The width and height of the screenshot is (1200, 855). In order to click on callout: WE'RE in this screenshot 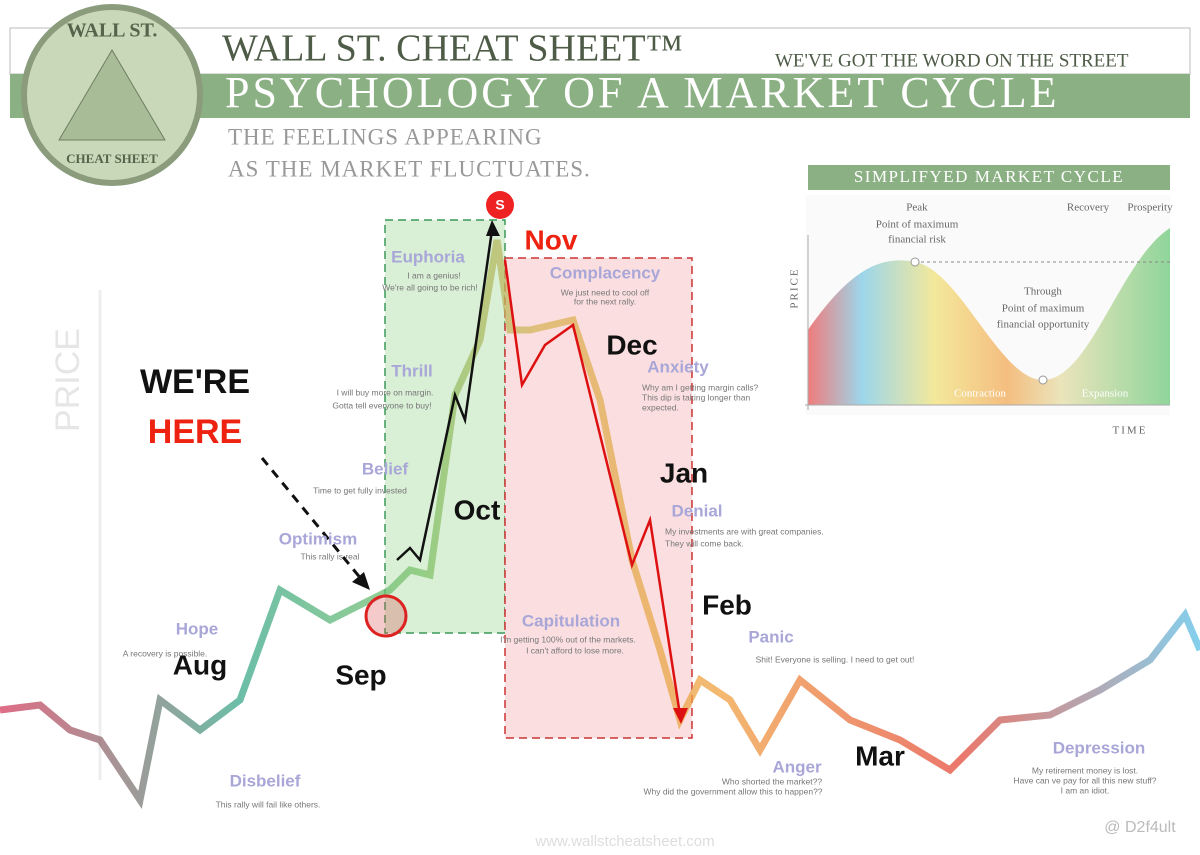, I will do `click(195, 382)`.